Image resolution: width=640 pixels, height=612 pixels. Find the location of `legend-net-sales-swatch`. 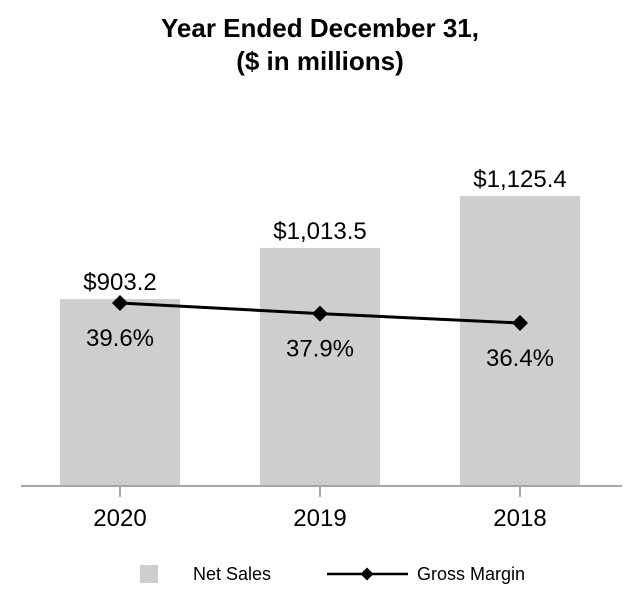

legend-net-sales-swatch is located at coordinates (149, 574).